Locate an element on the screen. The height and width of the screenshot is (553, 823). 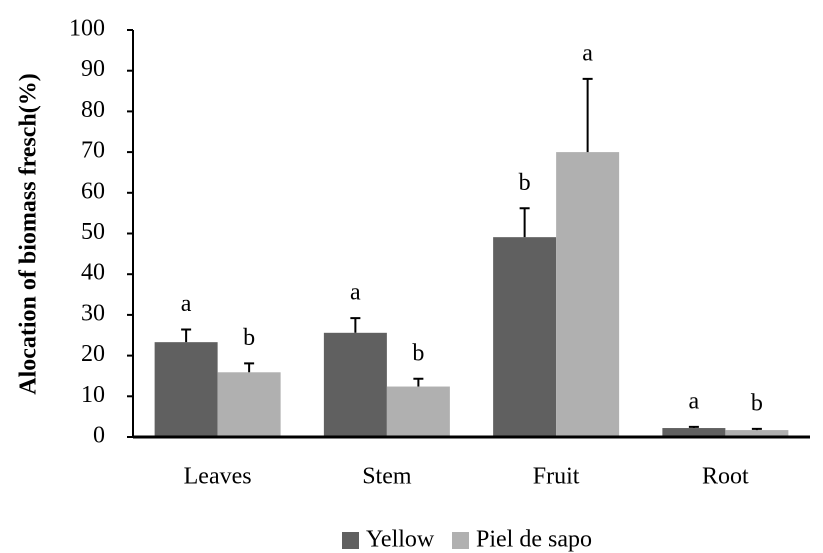
y-tick-label: 100 is located at coordinates (87, 29).